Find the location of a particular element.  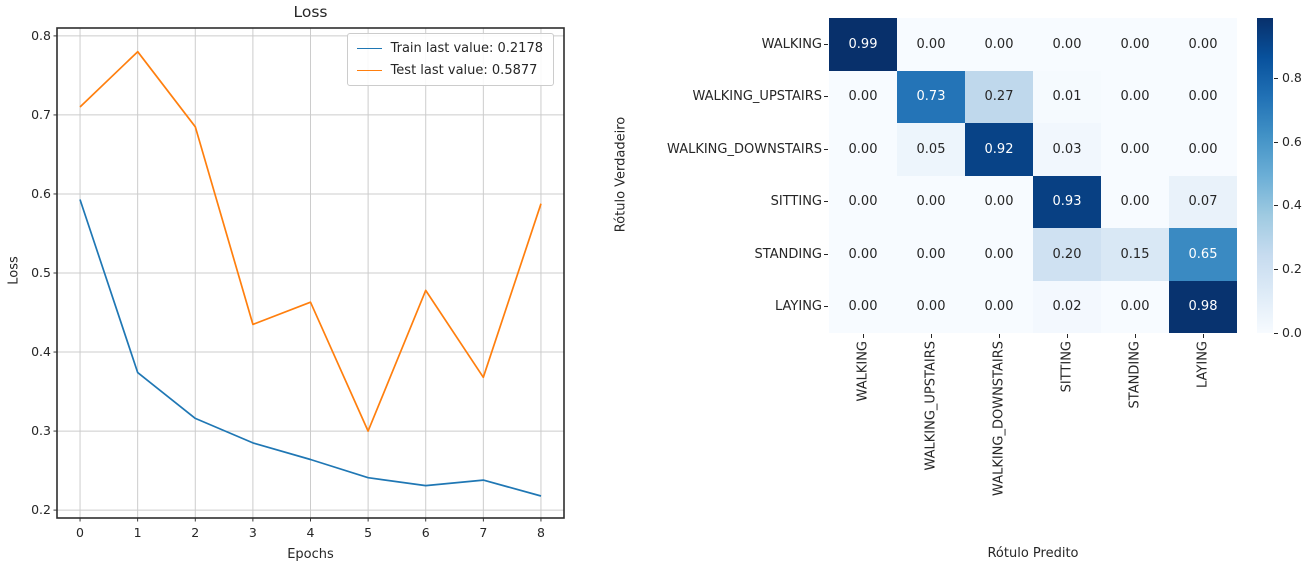

y-tick-label: 0.2 is located at coordinates (41, 510).